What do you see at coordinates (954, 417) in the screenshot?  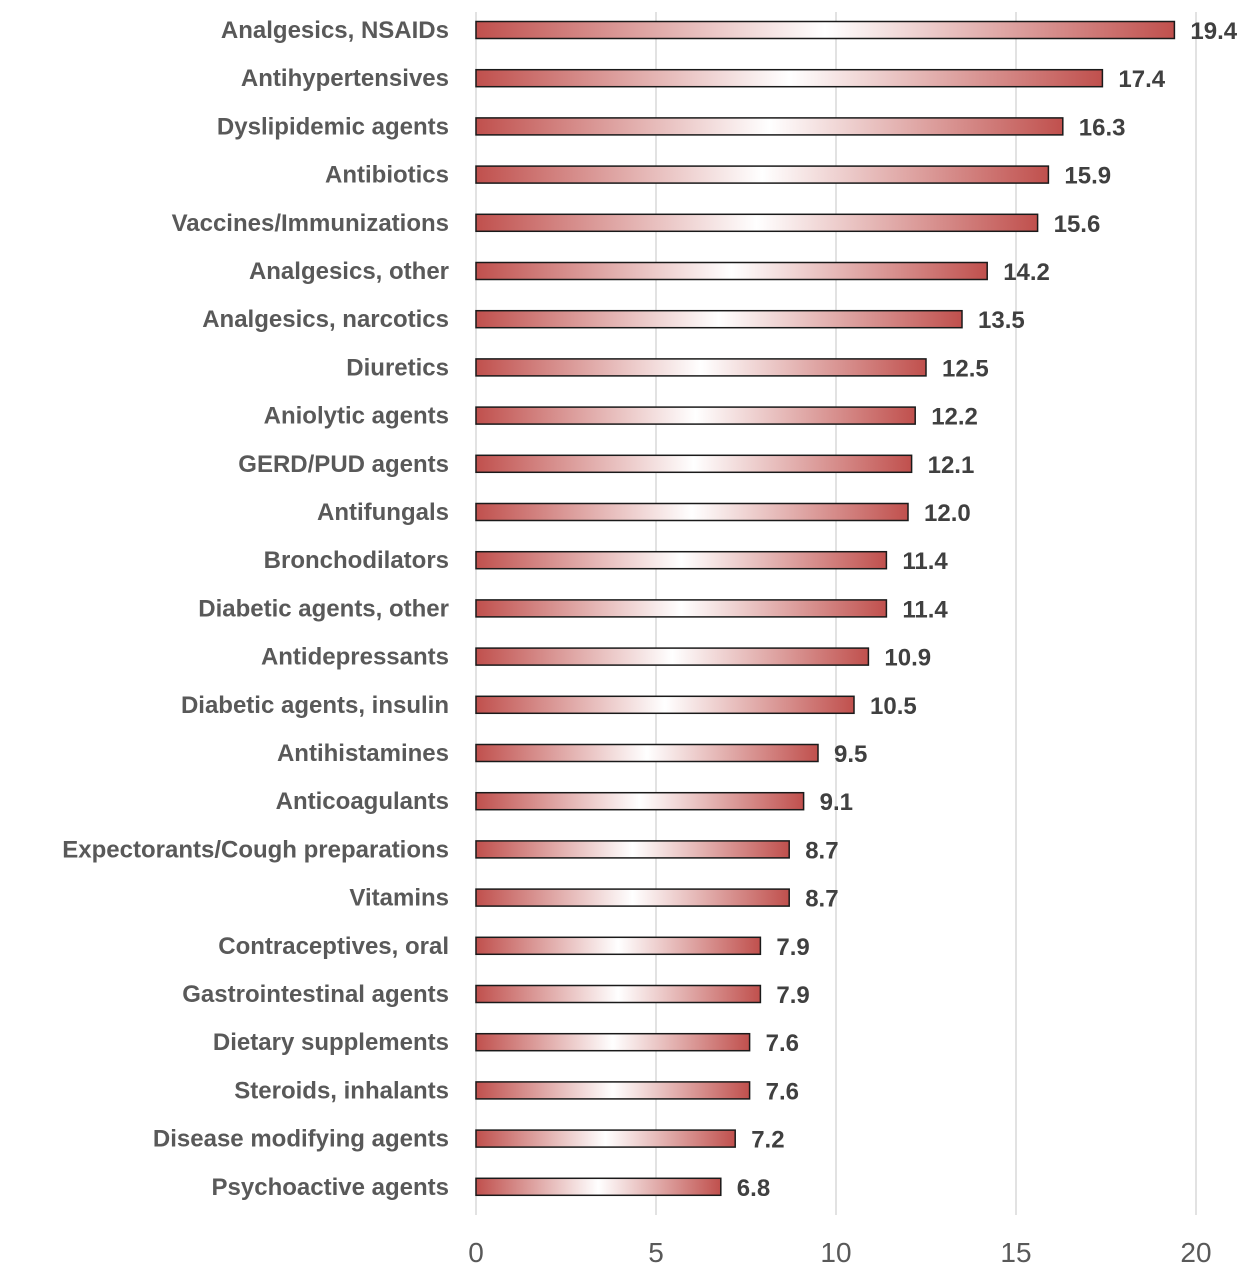 I see `data-label: 12.2` at bounding box center [954, 417].